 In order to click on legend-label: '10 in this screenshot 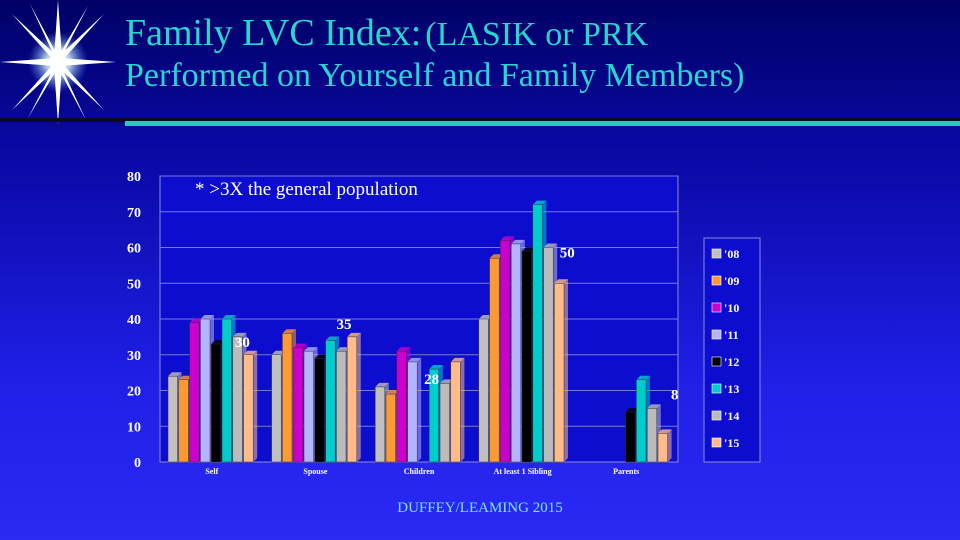, I will do `click(731, 308)`.